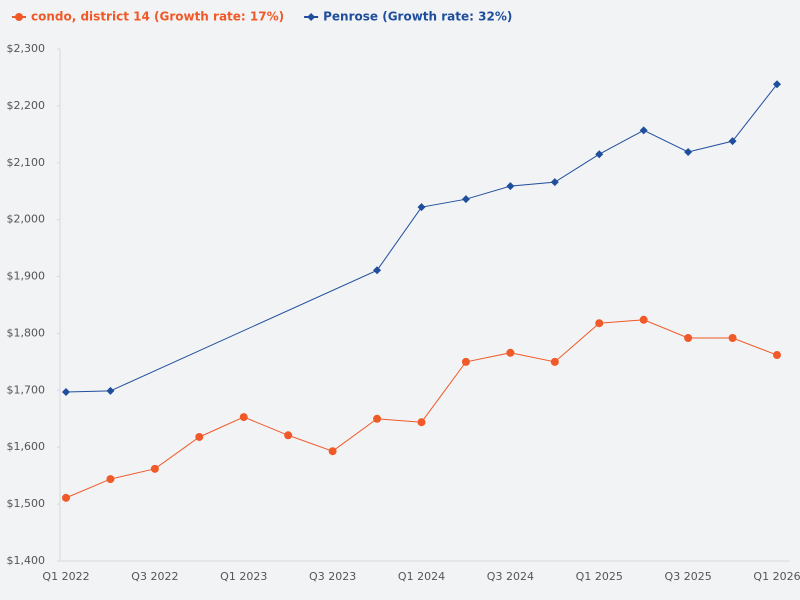  What do you see at coordinates (26, 332) in the screenshot?
I see `y-tick-label: $1,800` at bounding box center [26, 332].